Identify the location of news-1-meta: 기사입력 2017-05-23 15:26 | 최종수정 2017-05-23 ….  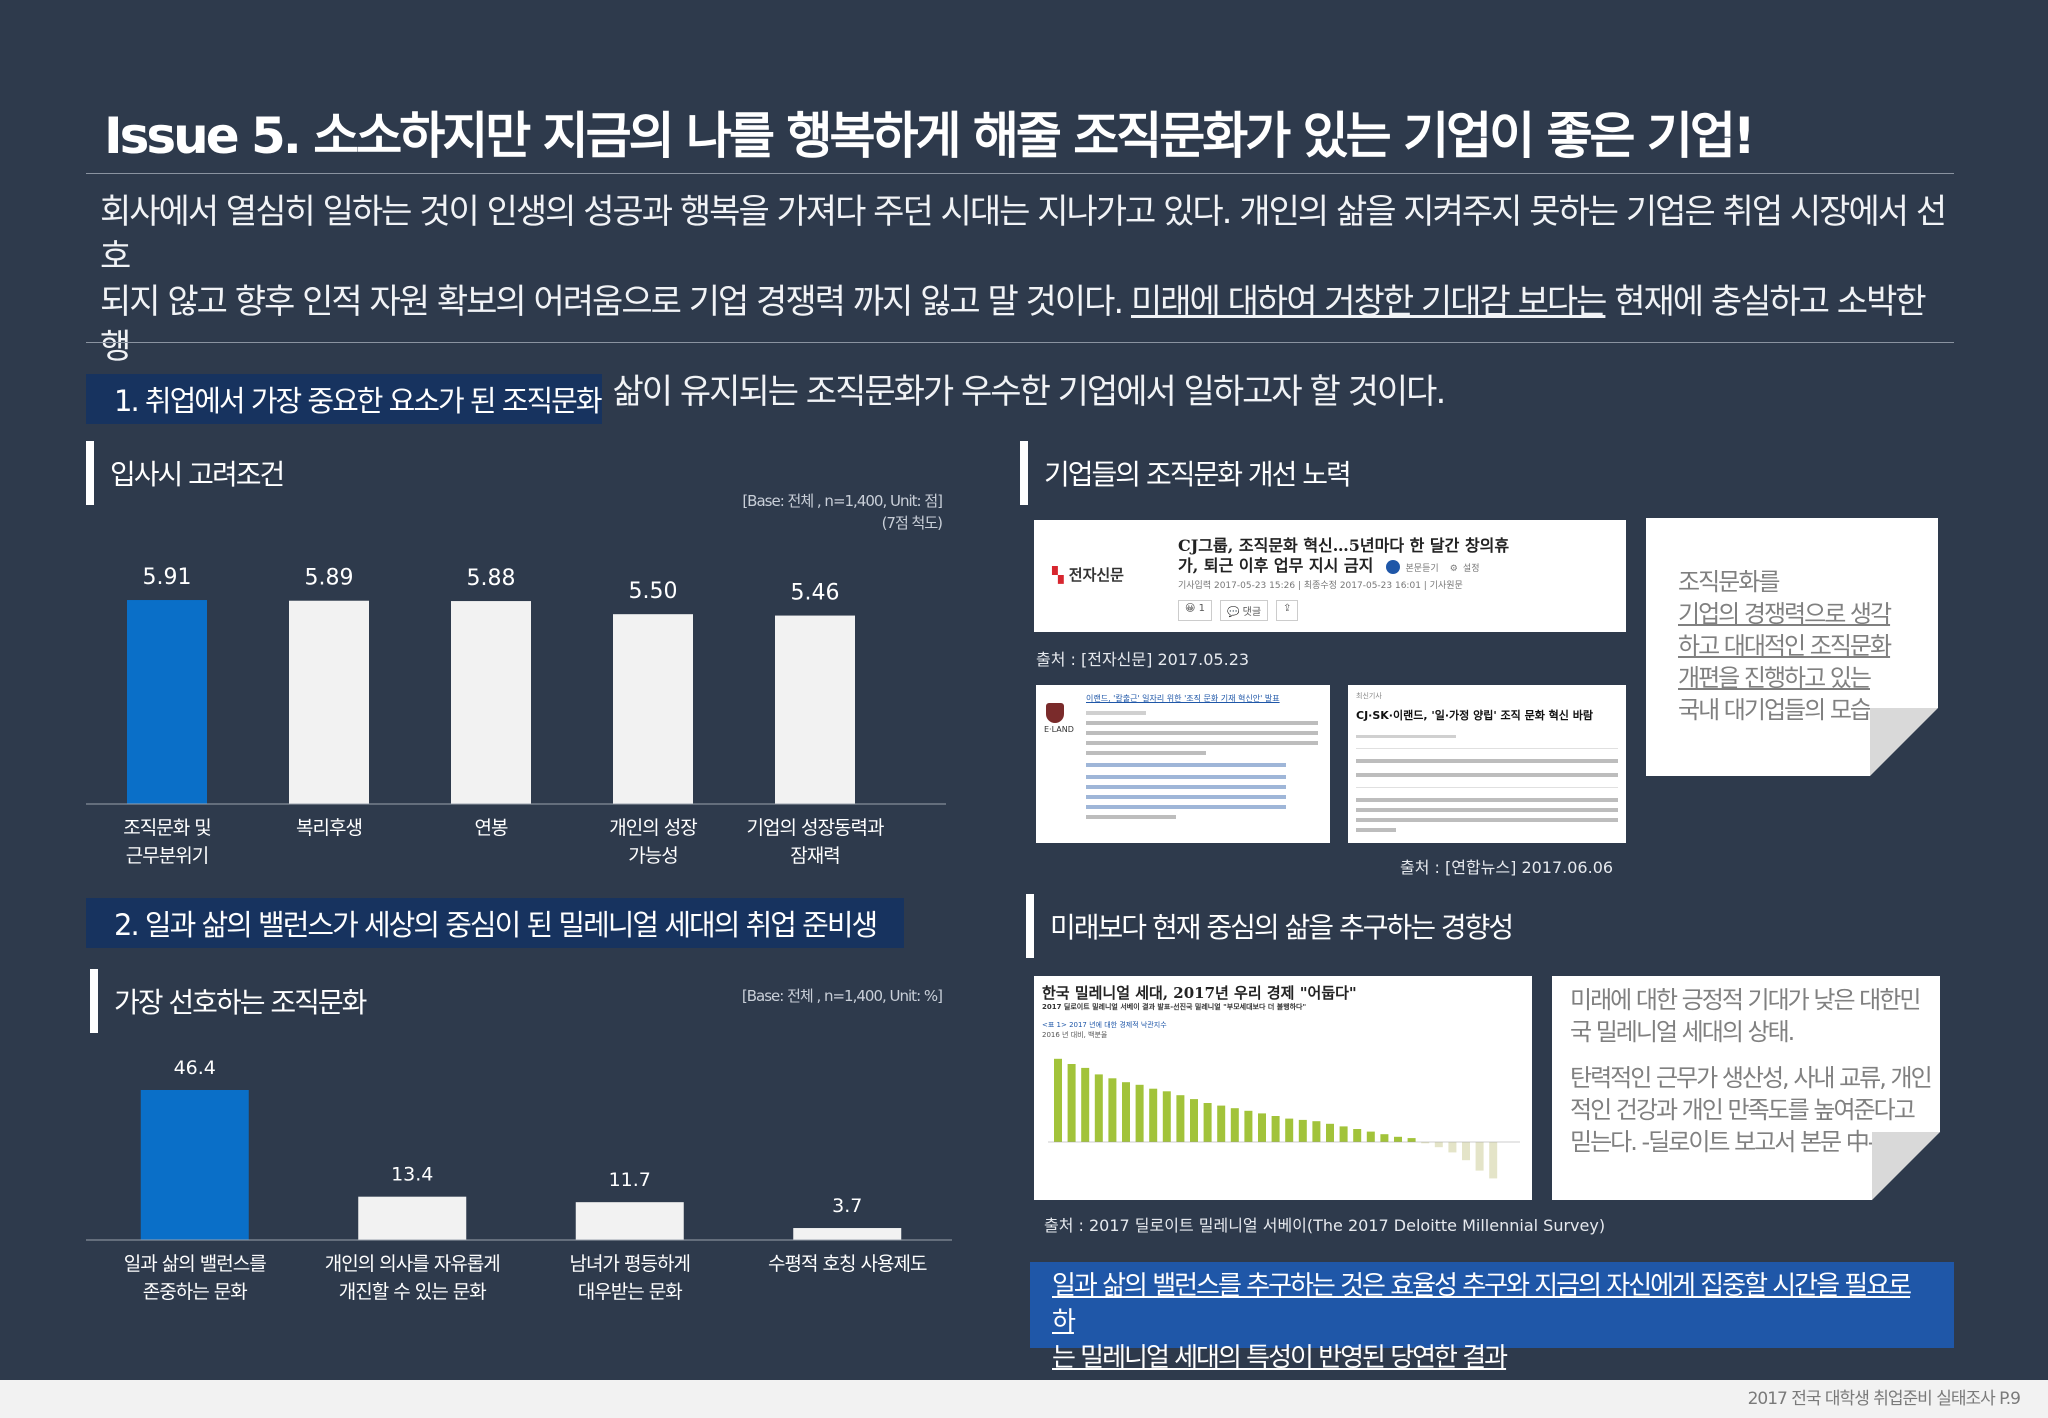
(1320, 586).